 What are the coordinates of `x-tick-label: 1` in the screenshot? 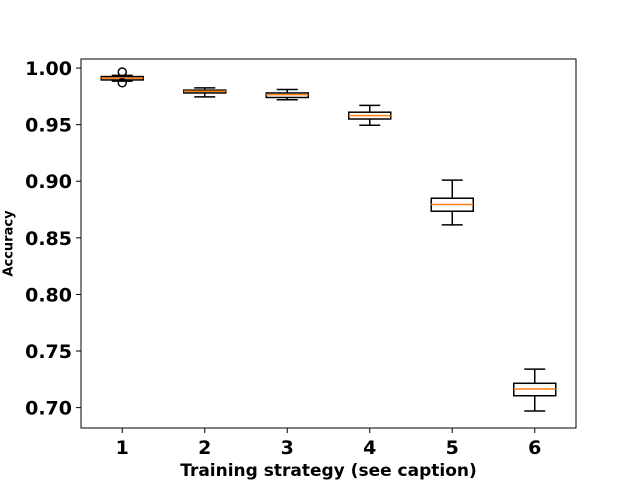 It's located at (122, 448).